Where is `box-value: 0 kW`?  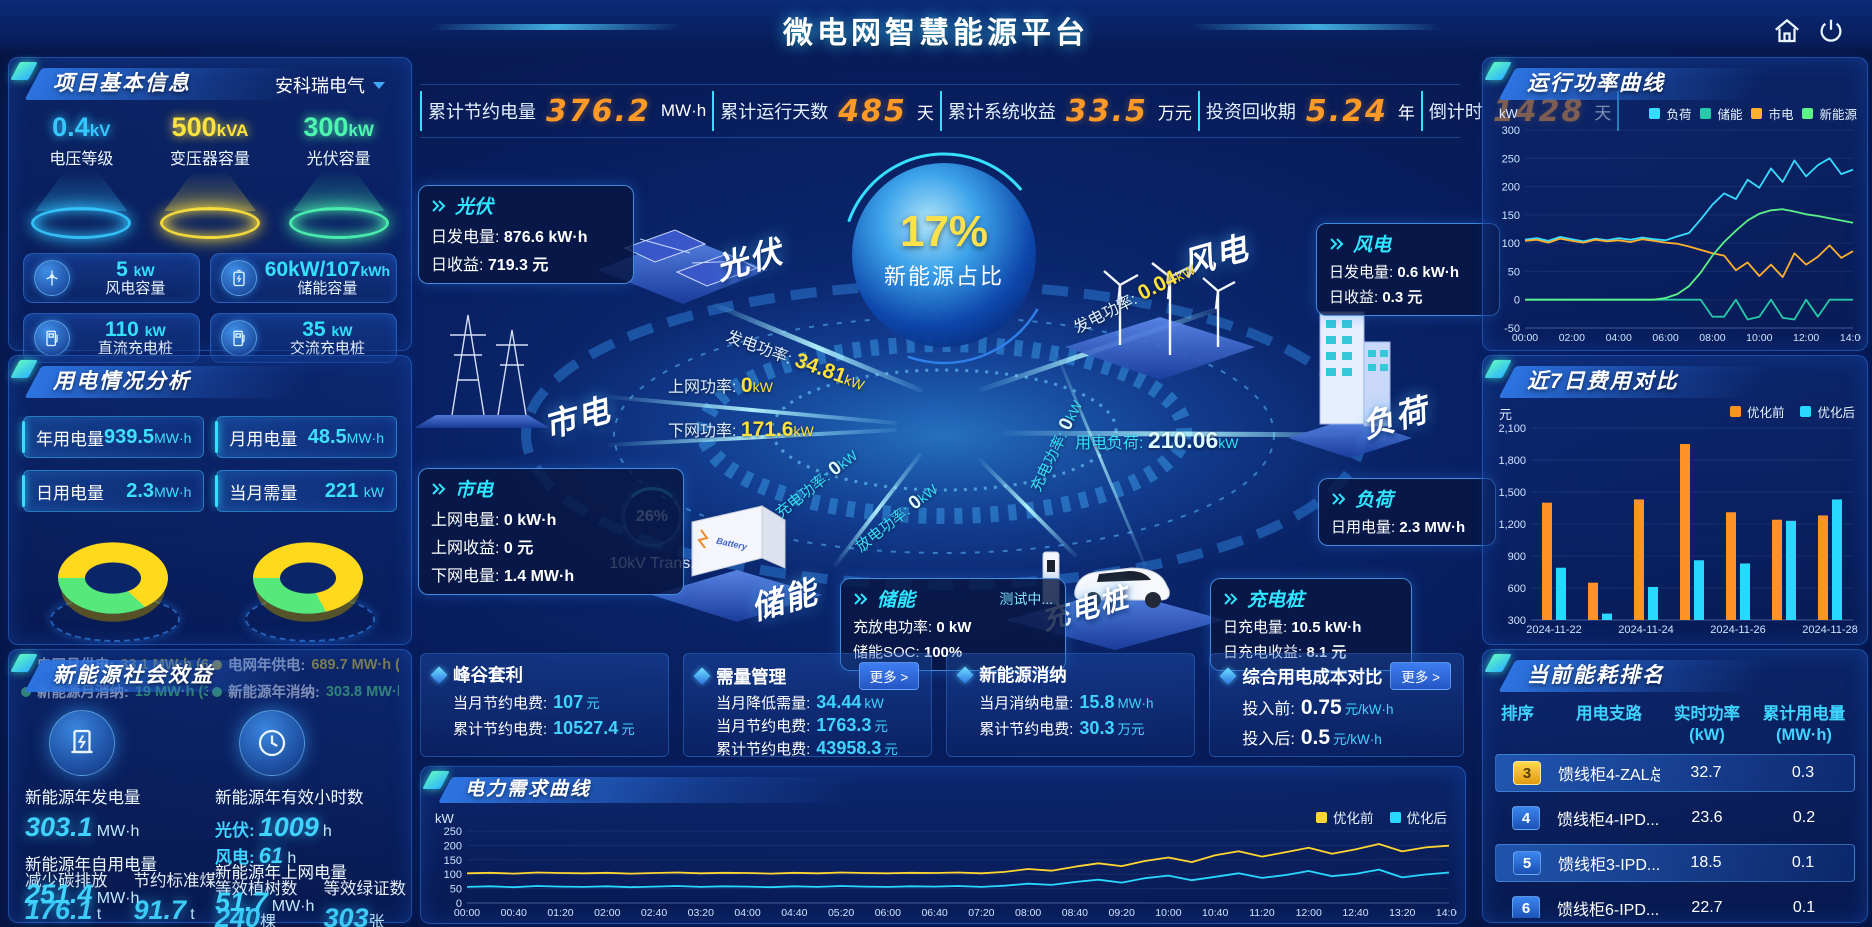 box-value: 0 kW is located at coordinates (954, 627).